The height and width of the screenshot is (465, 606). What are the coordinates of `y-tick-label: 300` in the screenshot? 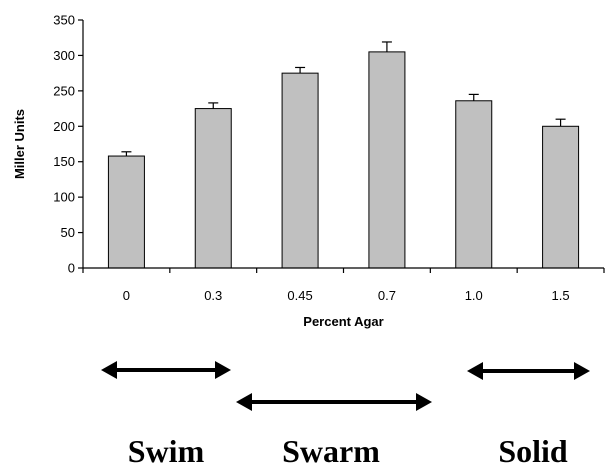 It's located at (64, 55).